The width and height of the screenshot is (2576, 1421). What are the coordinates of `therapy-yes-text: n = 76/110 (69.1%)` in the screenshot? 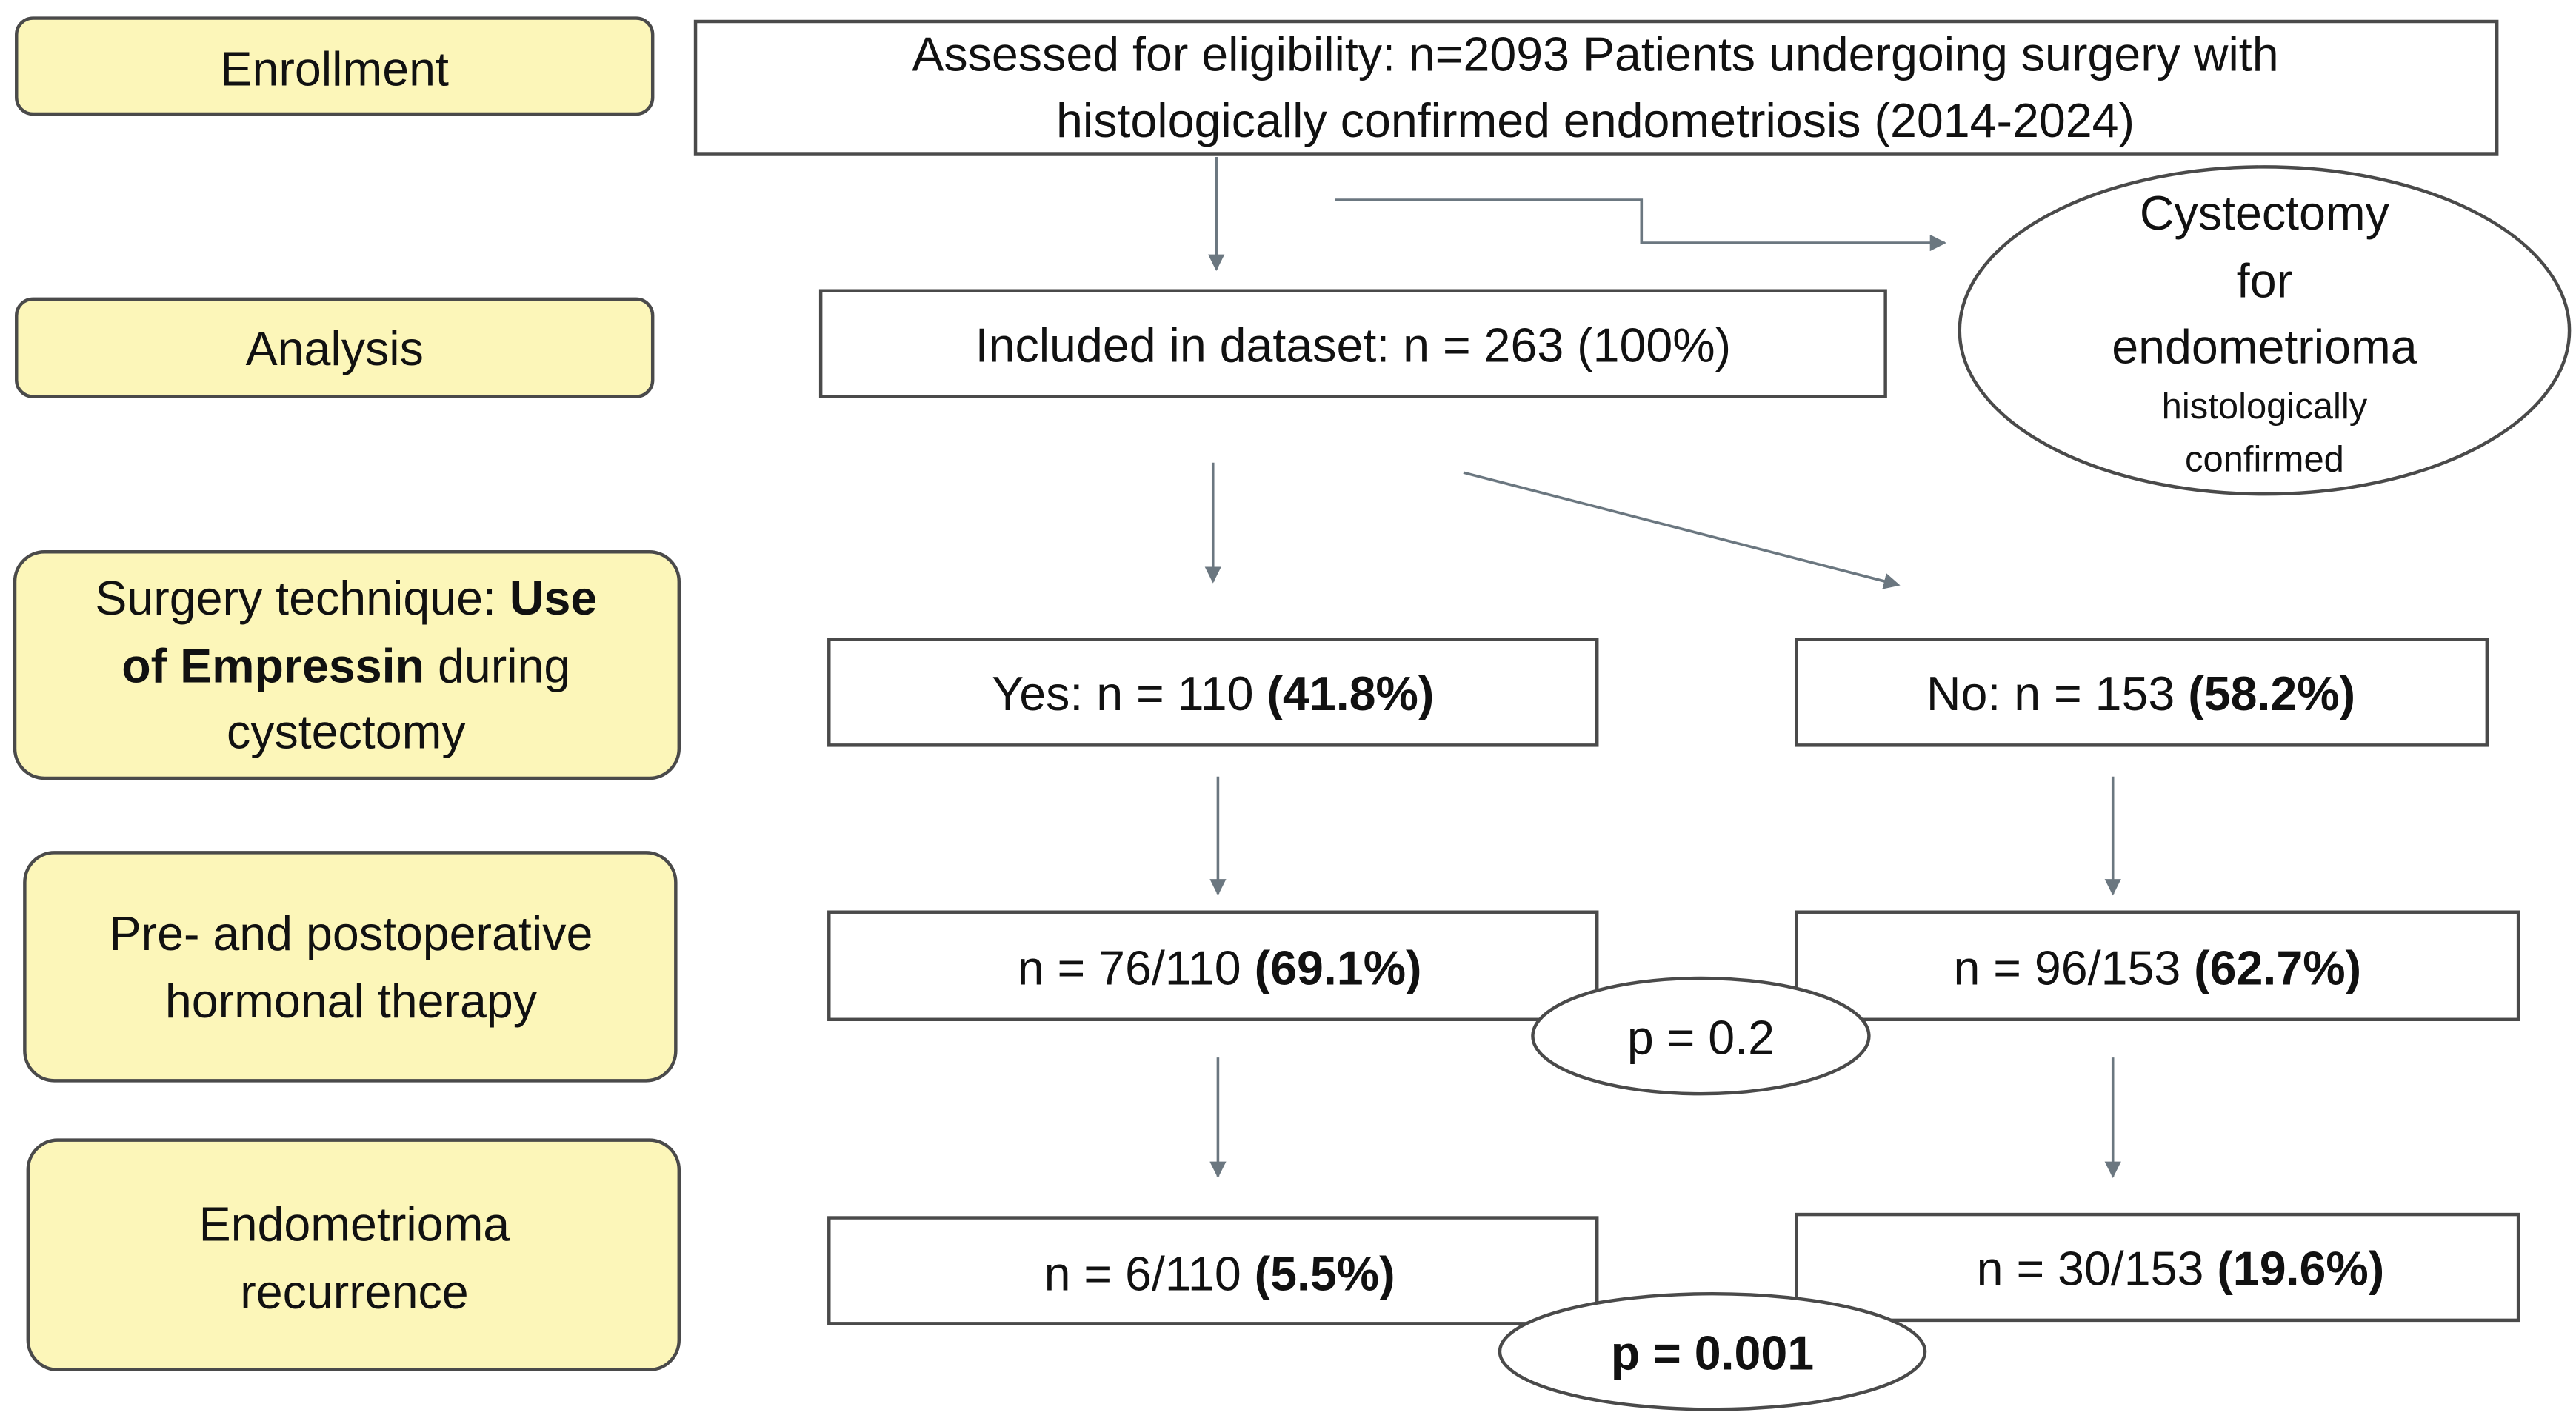 It's located at (1220, 968).